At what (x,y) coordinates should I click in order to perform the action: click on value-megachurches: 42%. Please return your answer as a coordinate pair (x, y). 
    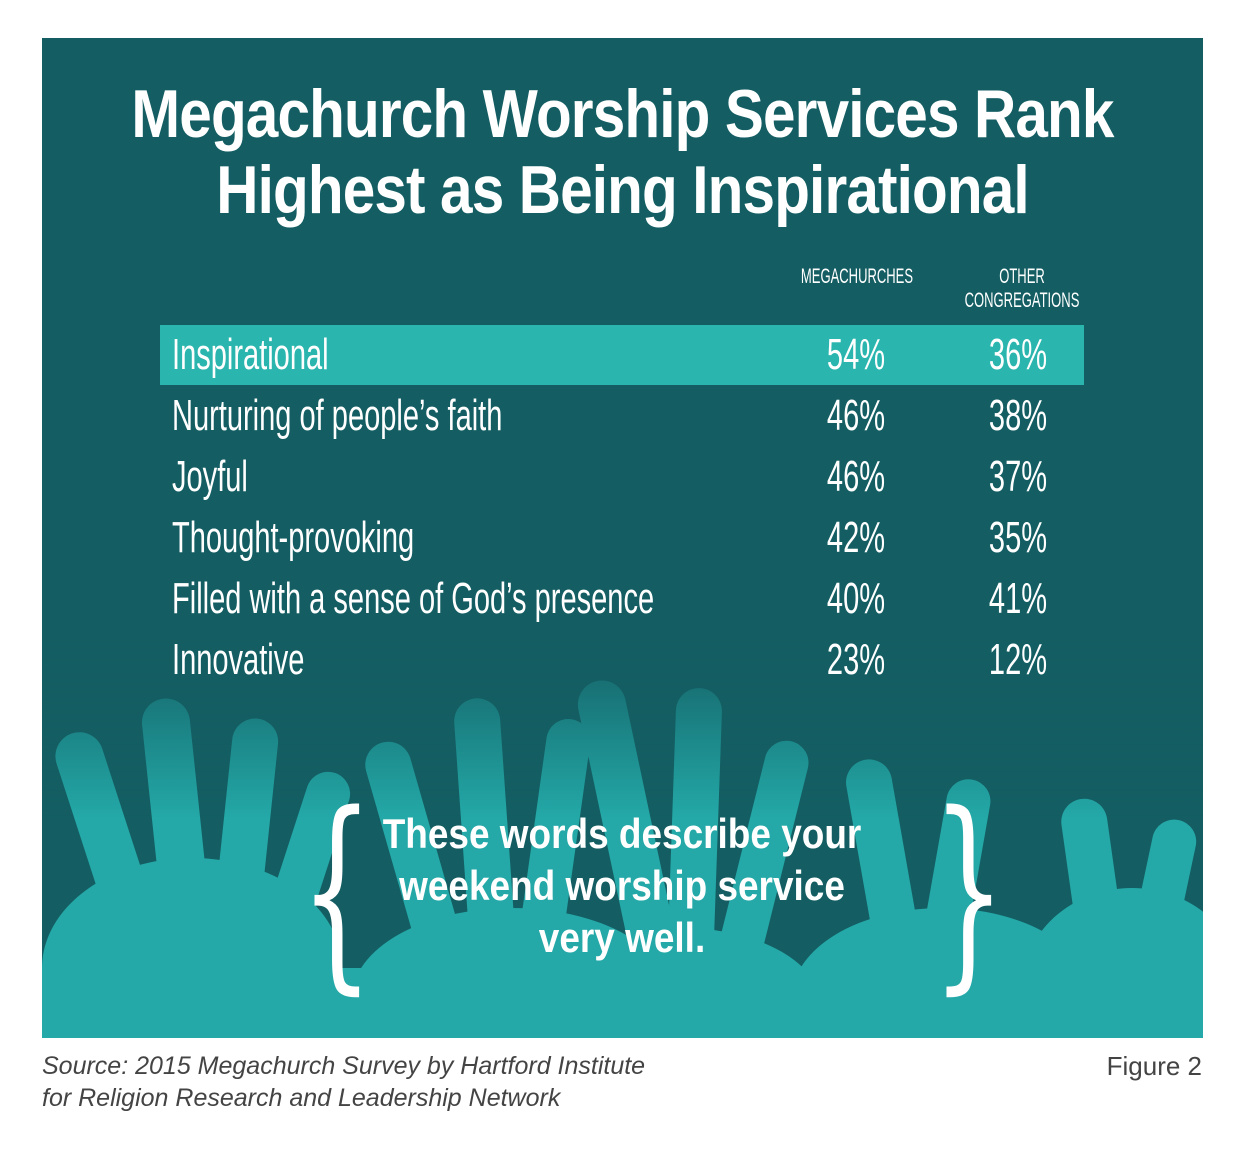
    Looking at the image, I should click on (856, 537).